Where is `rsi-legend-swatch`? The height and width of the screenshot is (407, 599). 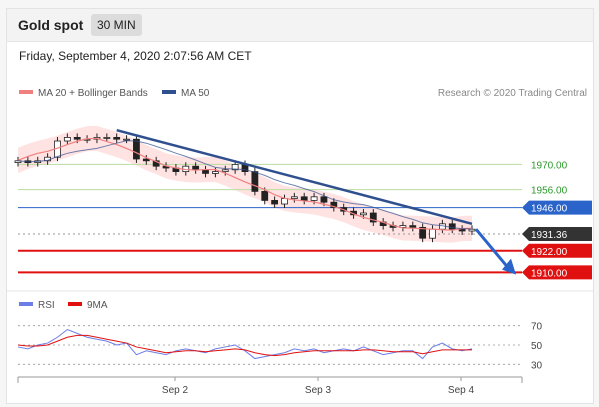
rsi-legend-swatch is located at coordinates (26, 304).